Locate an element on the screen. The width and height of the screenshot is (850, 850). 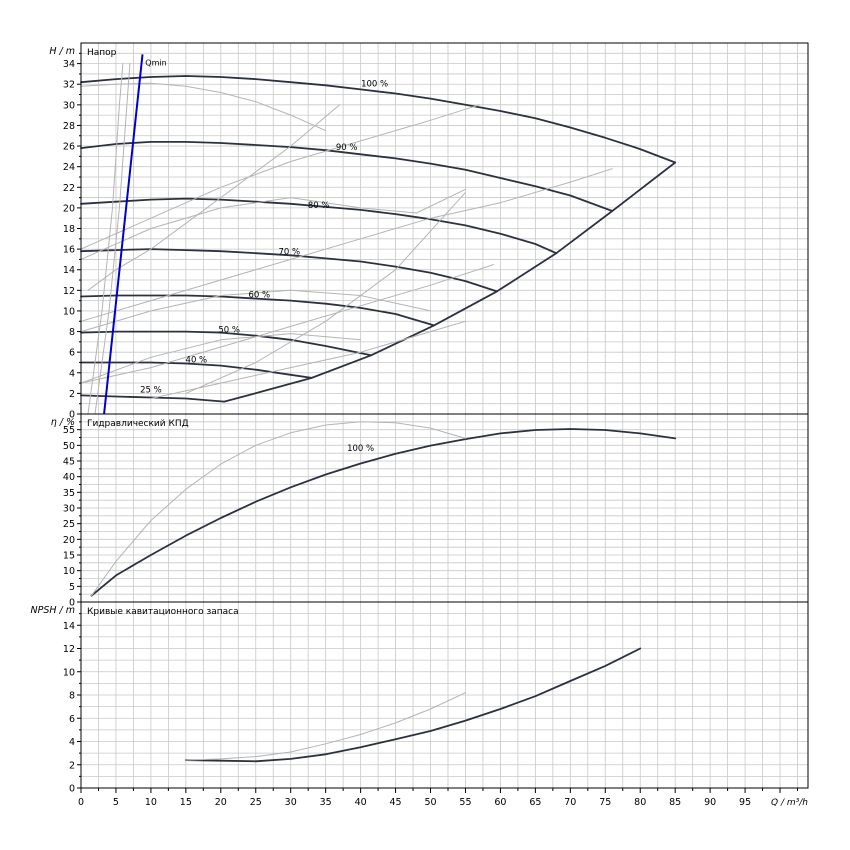
curve-label: 25 % is located at coordinates (151, 390).